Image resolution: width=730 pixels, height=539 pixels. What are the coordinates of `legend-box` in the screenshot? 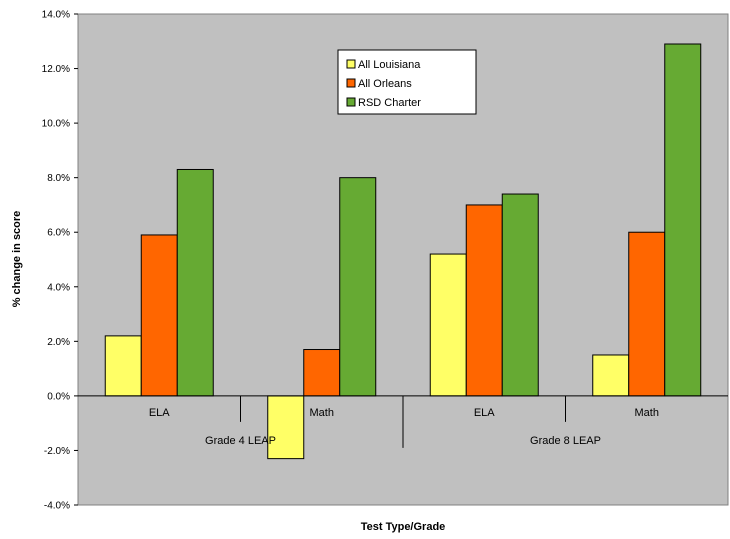 It's located at (407, 82).